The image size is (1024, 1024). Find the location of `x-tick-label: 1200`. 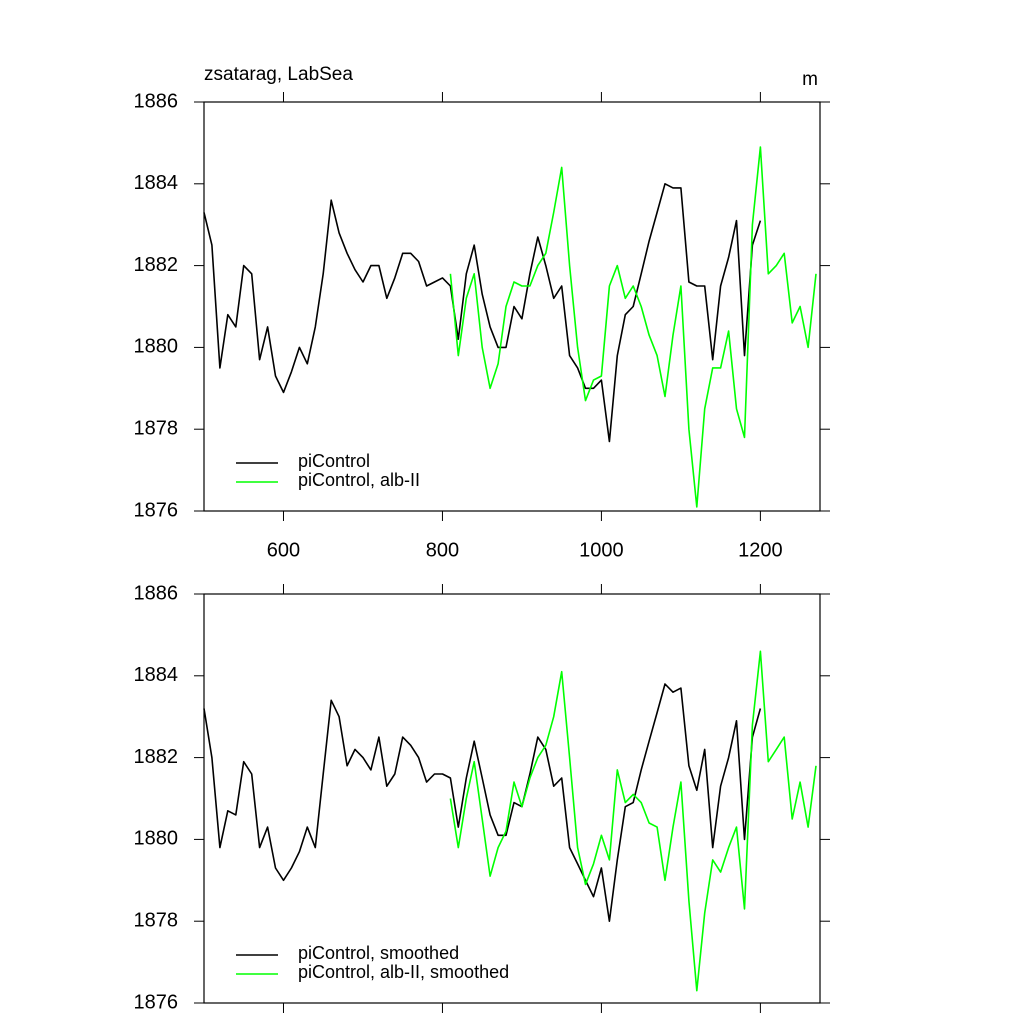

x-tick-label: 1200 is located at coordinates (760, 550).